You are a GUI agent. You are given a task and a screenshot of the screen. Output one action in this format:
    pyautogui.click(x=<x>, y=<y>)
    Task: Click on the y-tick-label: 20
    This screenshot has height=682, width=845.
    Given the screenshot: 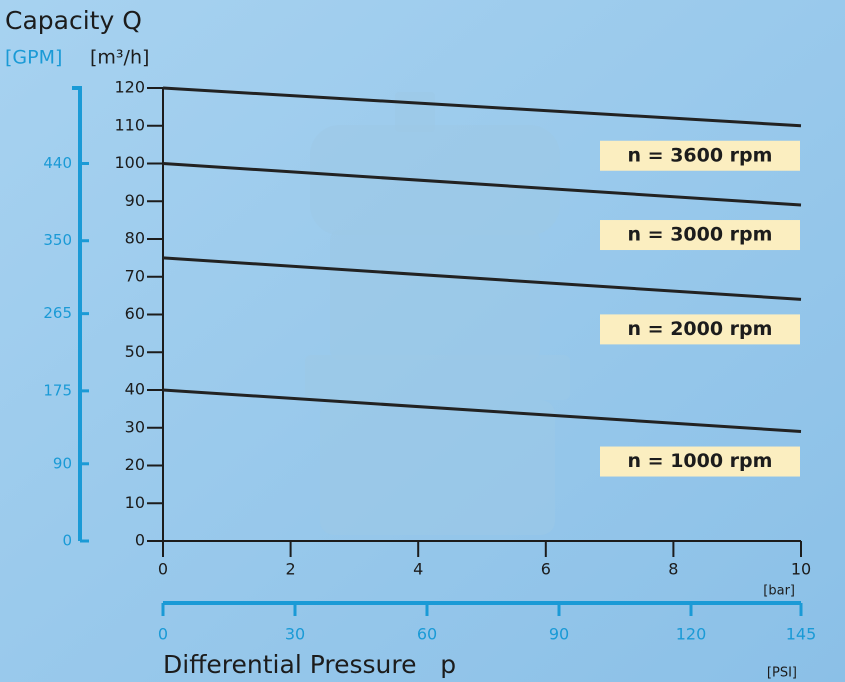 What is the action you would take?
    pyautogui.click(x=135, y=464)
    